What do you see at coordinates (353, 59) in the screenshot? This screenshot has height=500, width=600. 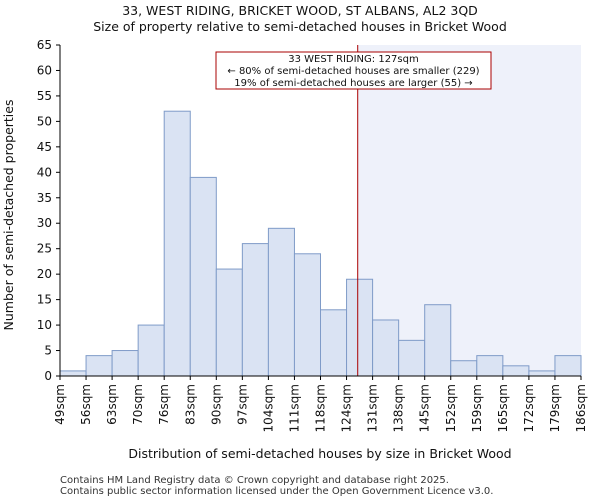 I see `annotation-line-1: 33 WEST RIDING: 127sqm` at bounding box center [353, 59].